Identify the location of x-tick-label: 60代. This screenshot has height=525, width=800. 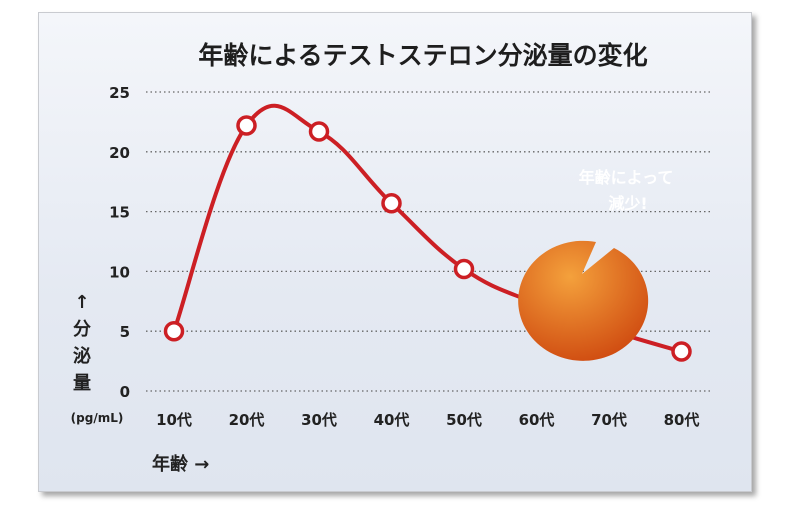
(537, 420).